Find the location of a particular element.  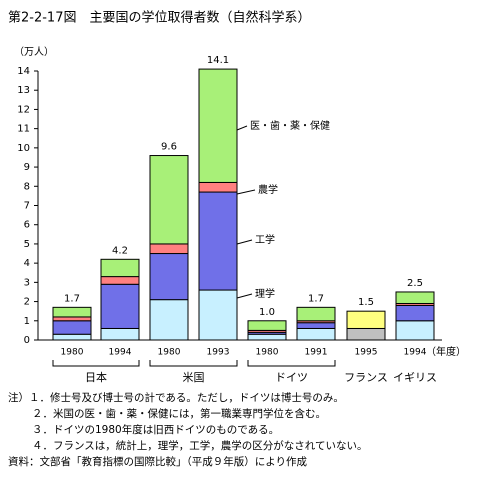

x-unit: （年度） is located at coordinates (446, 351).